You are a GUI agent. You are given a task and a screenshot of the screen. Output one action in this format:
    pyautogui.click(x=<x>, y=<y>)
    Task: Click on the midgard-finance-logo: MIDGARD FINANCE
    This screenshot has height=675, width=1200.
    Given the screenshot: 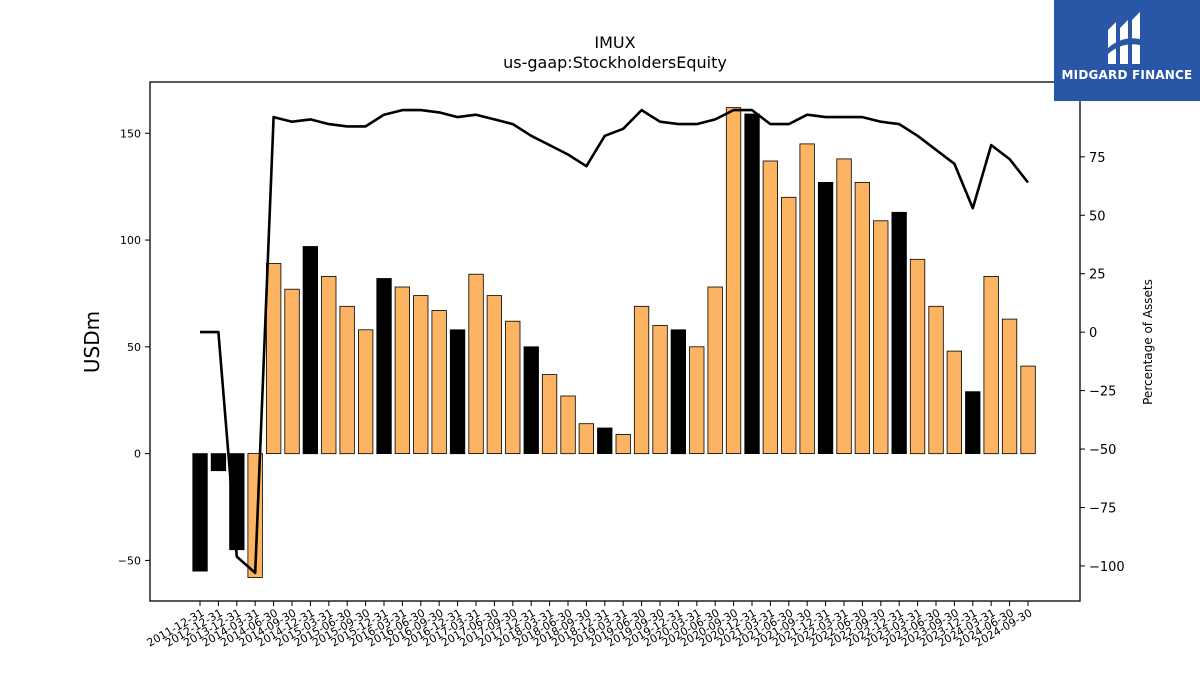 What is the action you would take?
    pyautogui.click(x=1127, y=50)
    